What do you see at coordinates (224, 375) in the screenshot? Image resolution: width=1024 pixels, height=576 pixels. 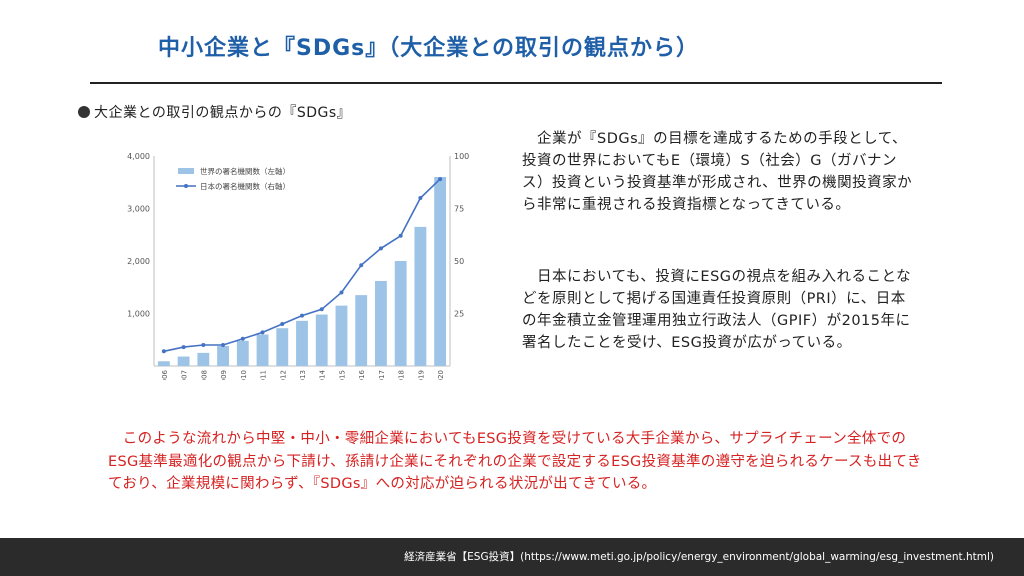 I see `x-tick-label: 2009` at bounding box center [224, 375].